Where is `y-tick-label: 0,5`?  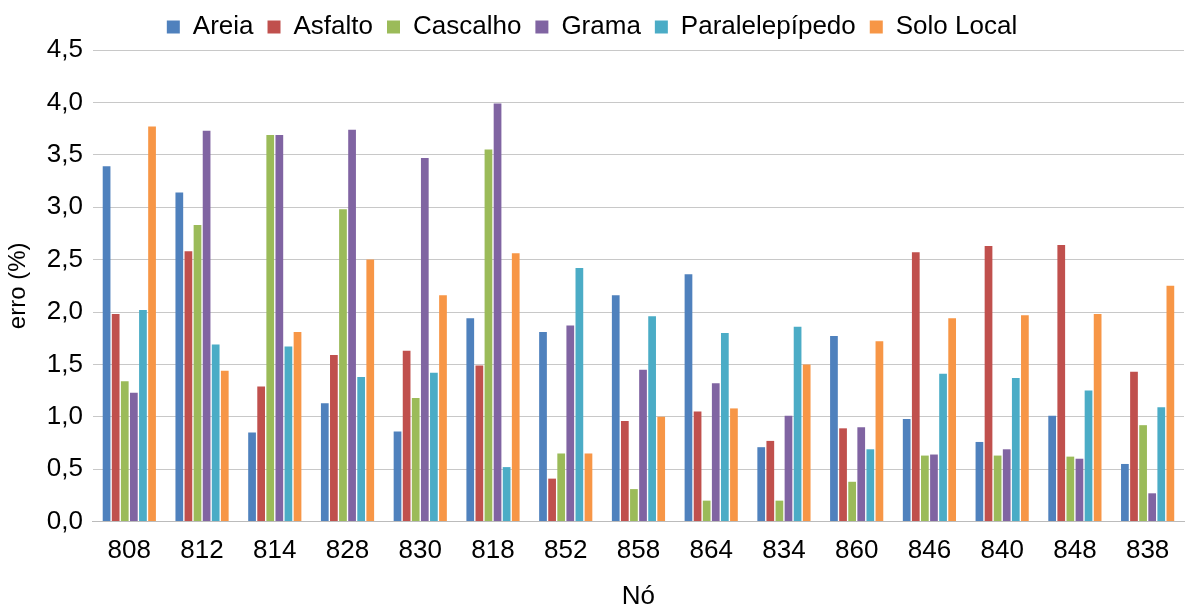
y-tick-label: 0,5 is located at coordinates (64, 467).